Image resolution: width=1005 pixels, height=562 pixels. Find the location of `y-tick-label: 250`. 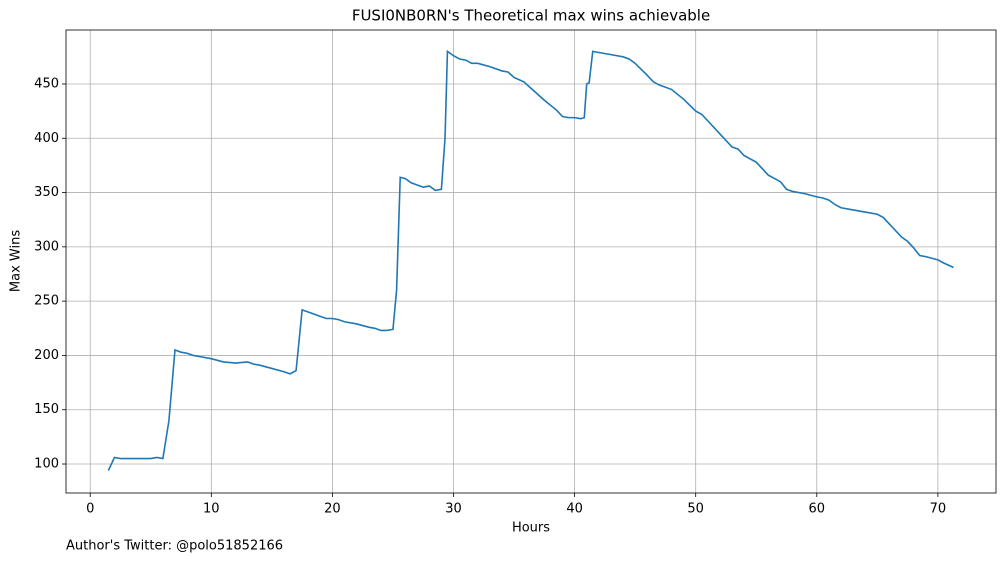

y-tick-label: 250 is located at coordinates (46, 301).